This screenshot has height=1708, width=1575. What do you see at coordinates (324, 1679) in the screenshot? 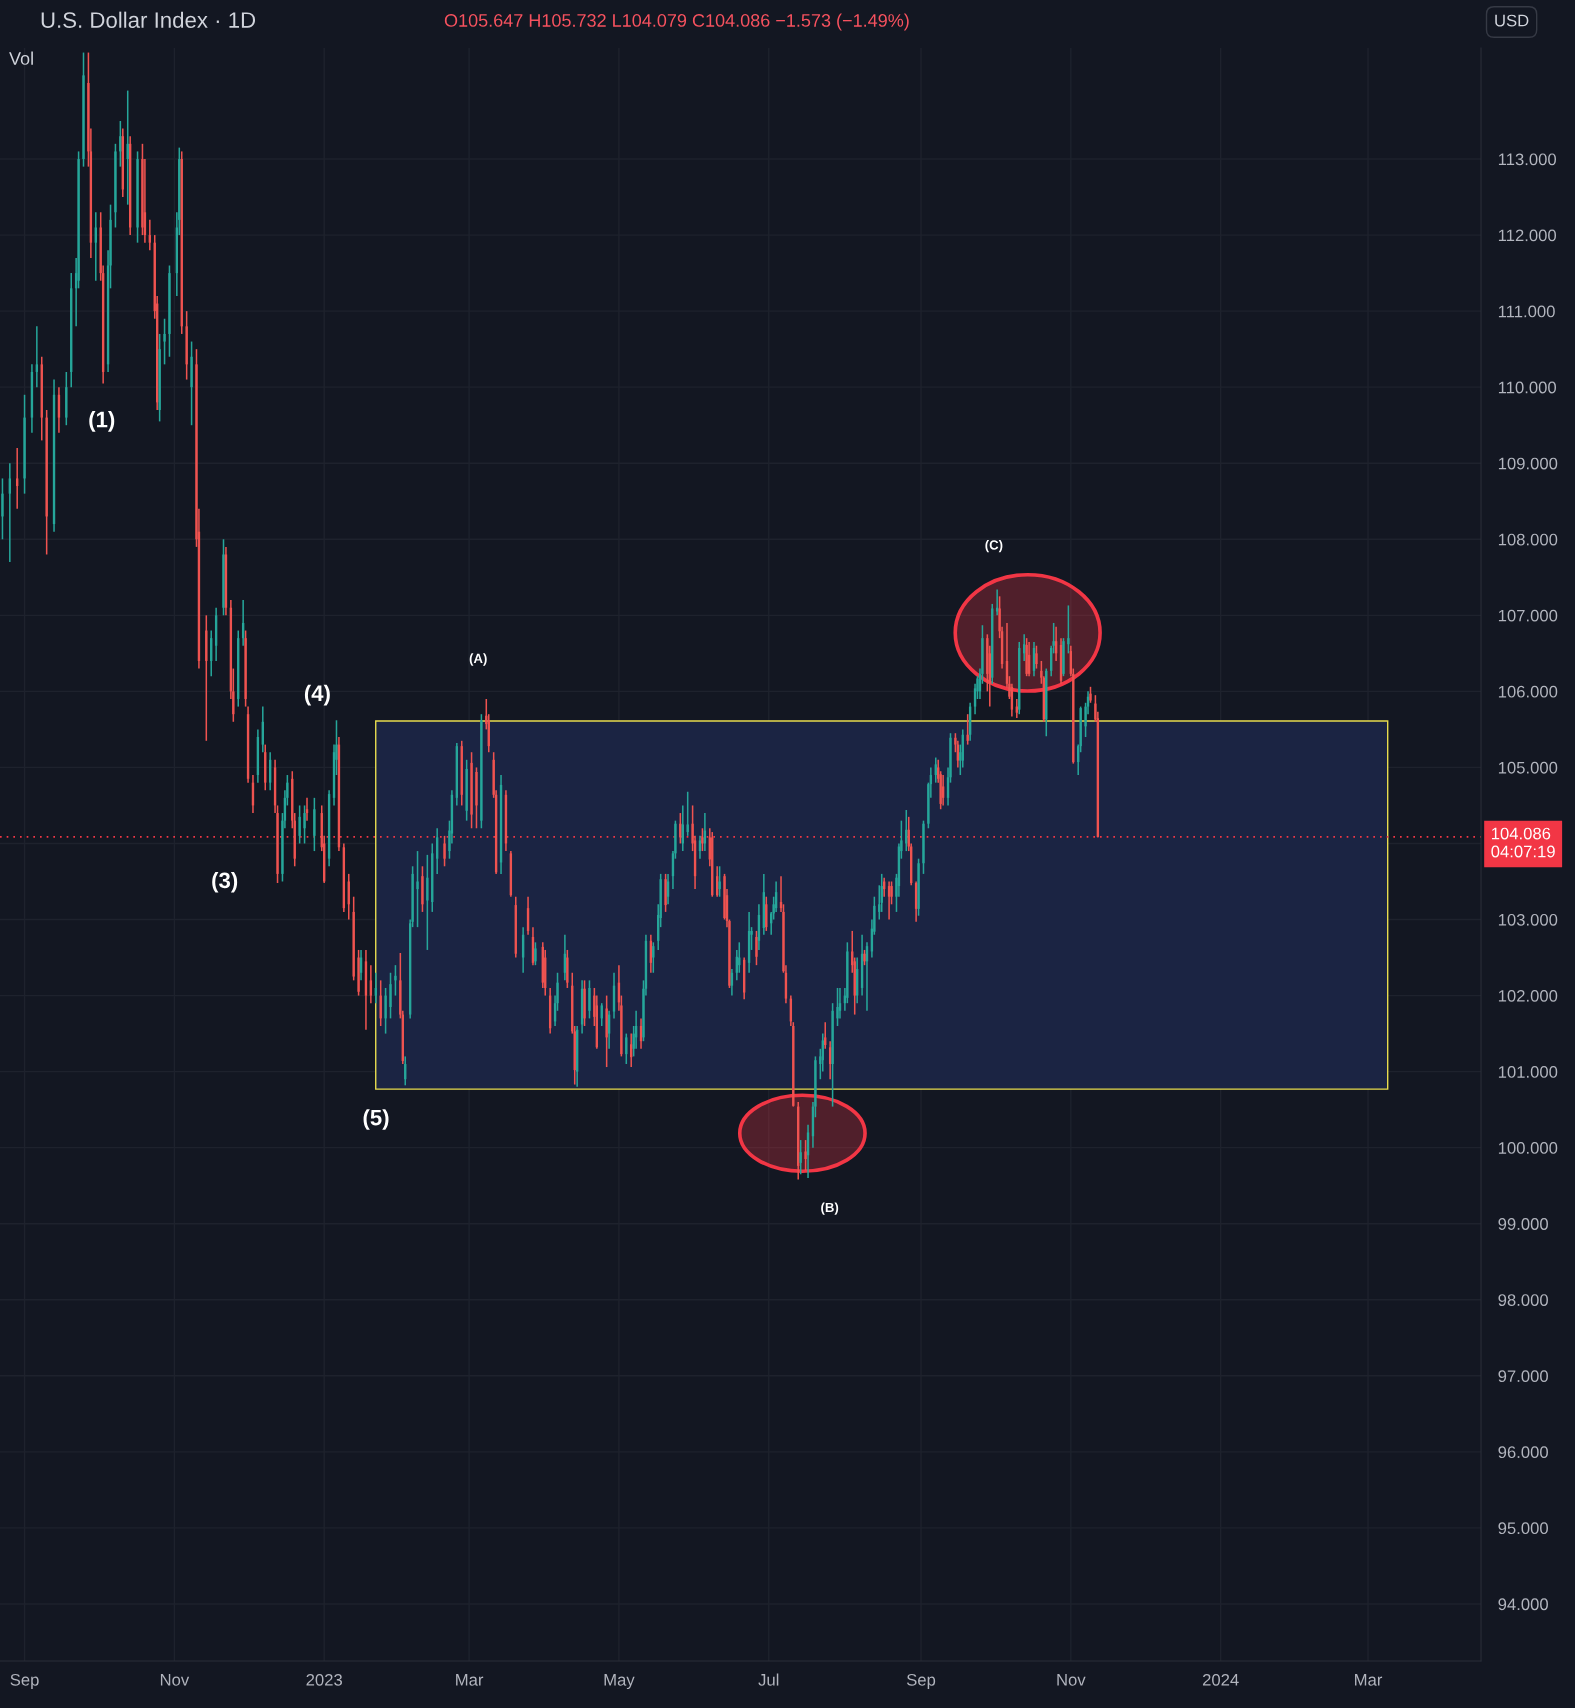
I see `x-tick-label: 2023` at bounding box center [324, 1679].